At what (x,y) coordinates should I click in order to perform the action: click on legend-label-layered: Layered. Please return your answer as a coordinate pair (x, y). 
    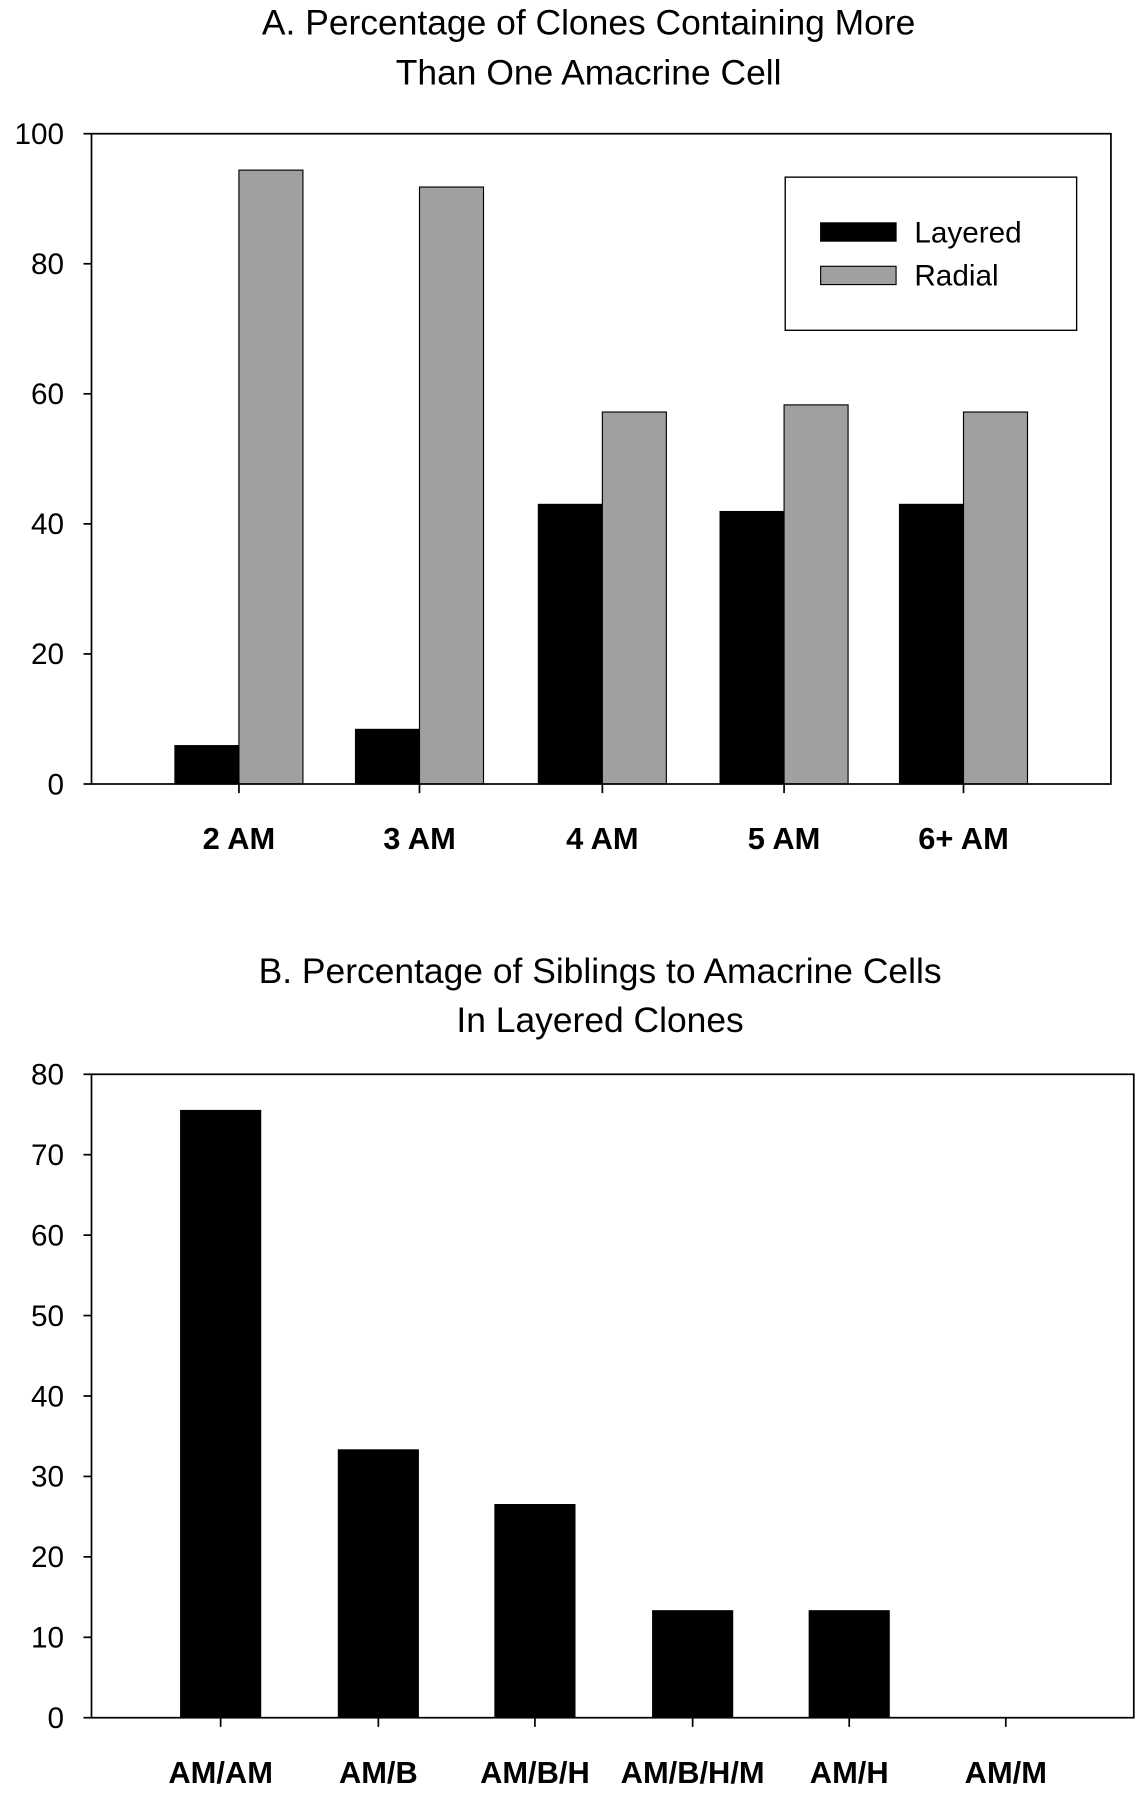
    Looking at the image, I should click on (967, 232).